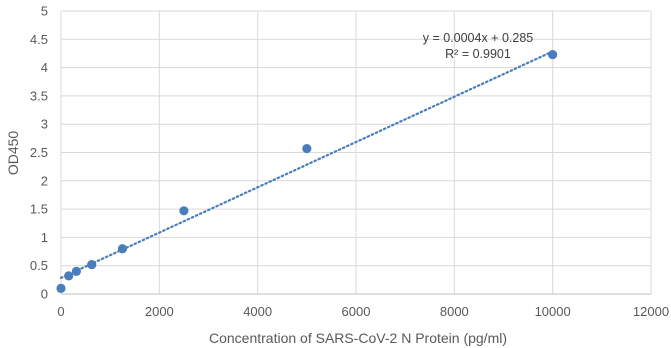  I want to click on y-tick-label: 1, so click(44, 237).